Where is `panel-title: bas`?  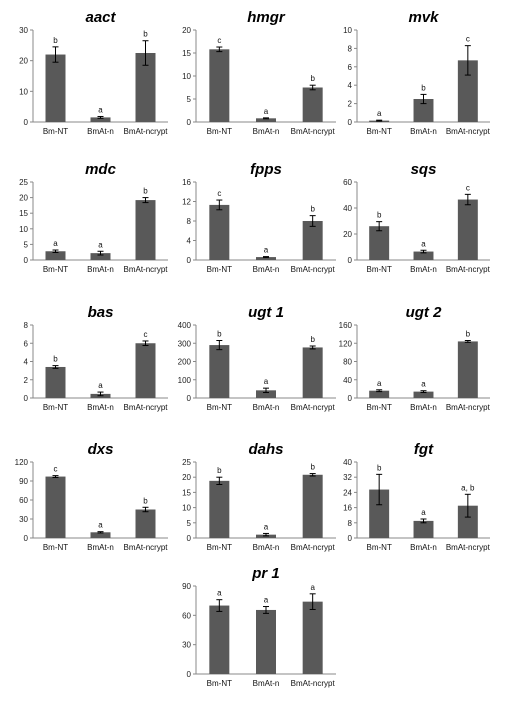 panel-title: bas is located at coordinates (101, 312).